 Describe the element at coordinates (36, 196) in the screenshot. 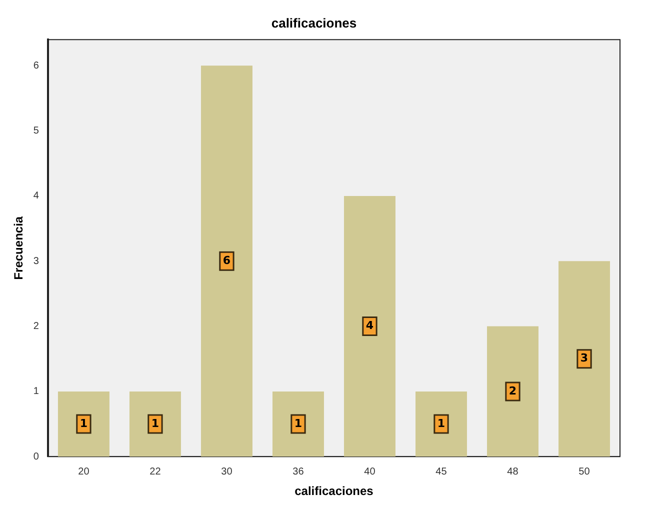

I see `y-tick-label: 4` at that location.